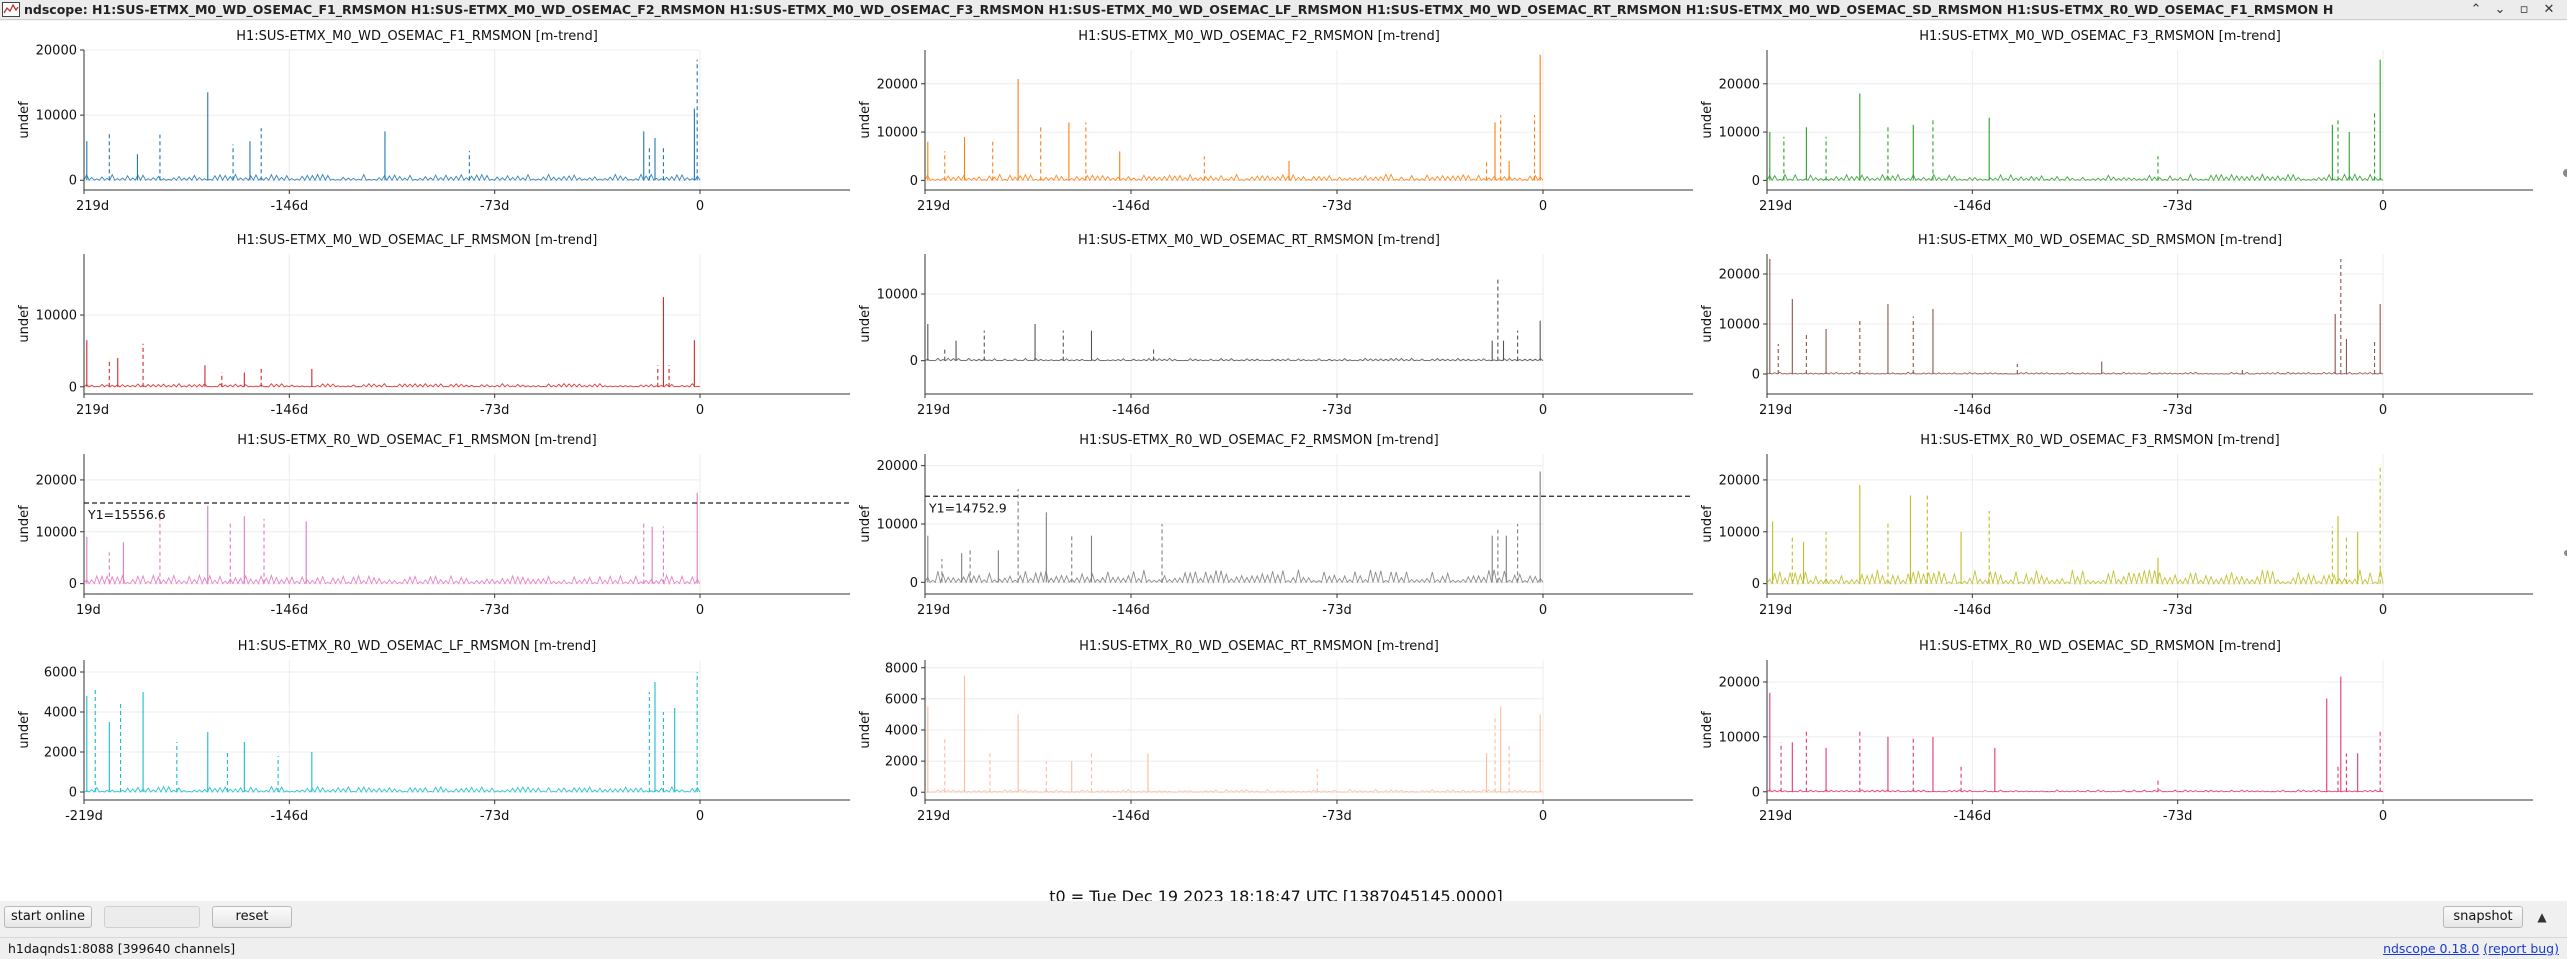 Image resolution: width=2567 pixels, height=959 pixels. Describe the element at coordinates (901, 699) in the screenshot. I see `y-tick-label: 6000` at that location.